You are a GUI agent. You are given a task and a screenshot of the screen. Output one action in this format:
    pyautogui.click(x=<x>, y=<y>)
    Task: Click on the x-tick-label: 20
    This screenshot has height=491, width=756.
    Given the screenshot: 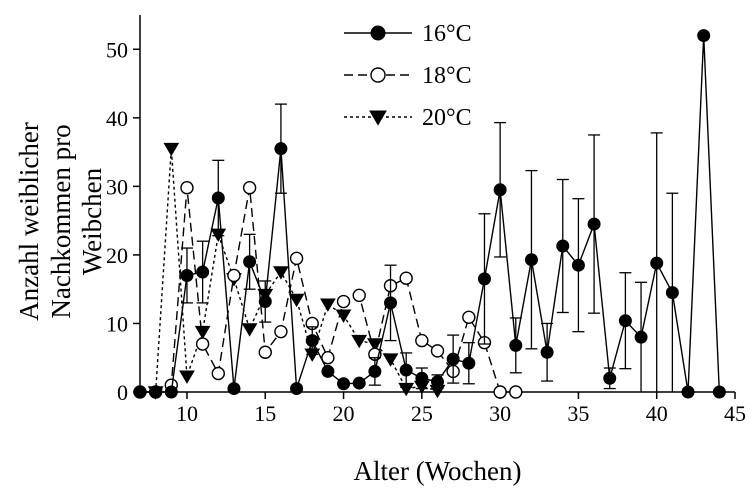 What is the action you would take?
    pyautogui.click(x=344, y=413)
    